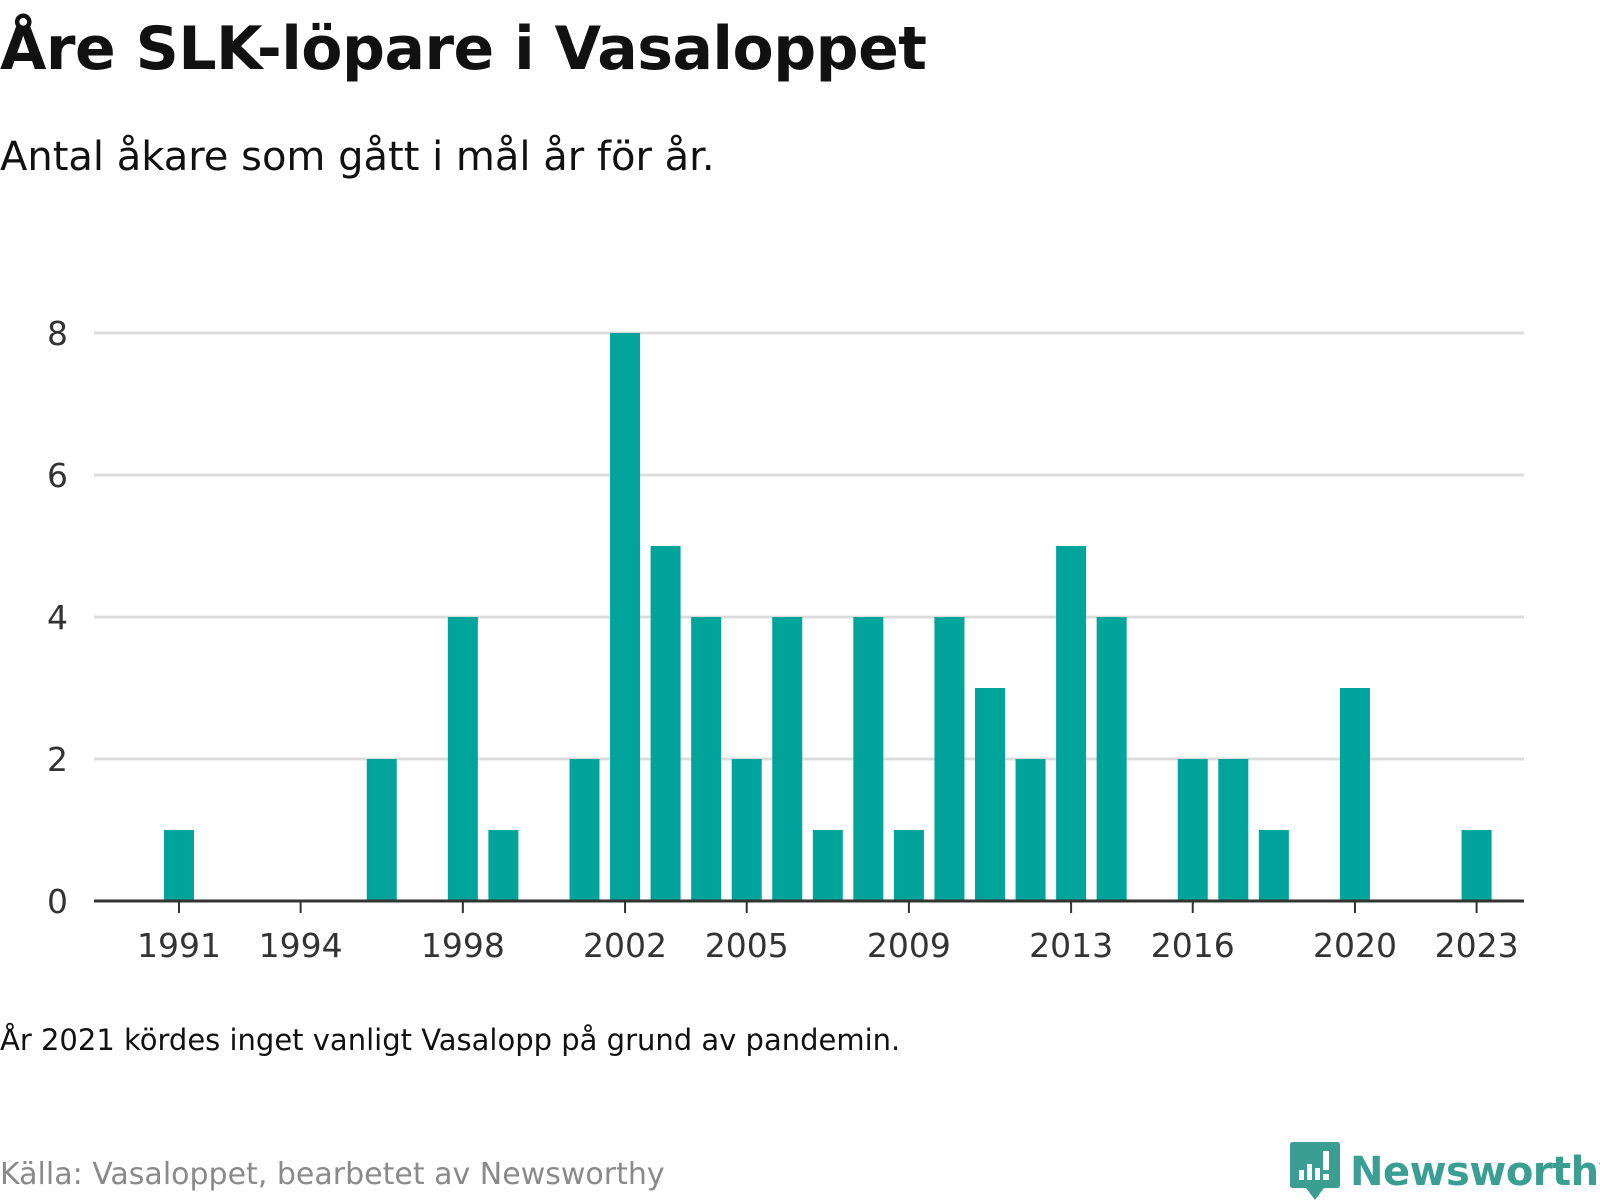 Image resolution: width=1600 pixels, height=1202 pixels. Describe the element at coordinates (1192, 830) in the screenshot. I see `bar-2016` at that location.